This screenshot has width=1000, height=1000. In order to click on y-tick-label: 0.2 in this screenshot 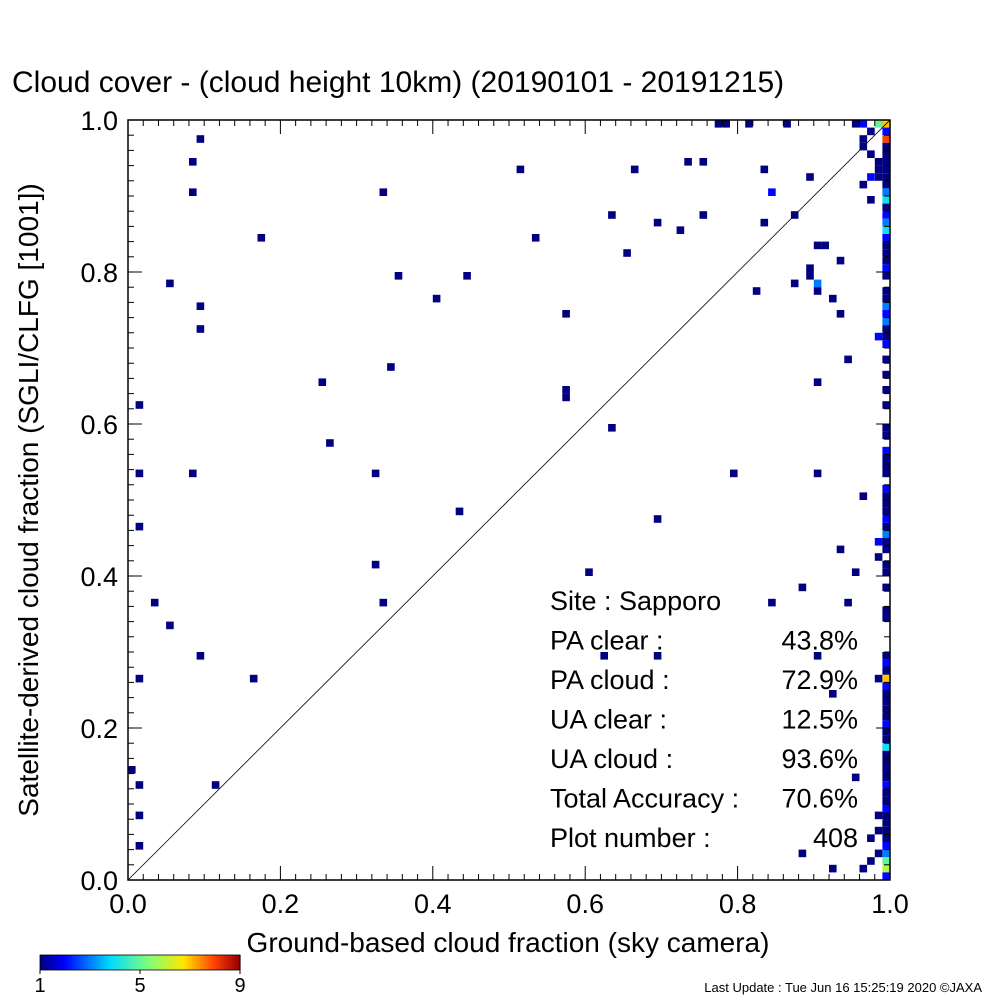, I will do `click(99, 729)`.